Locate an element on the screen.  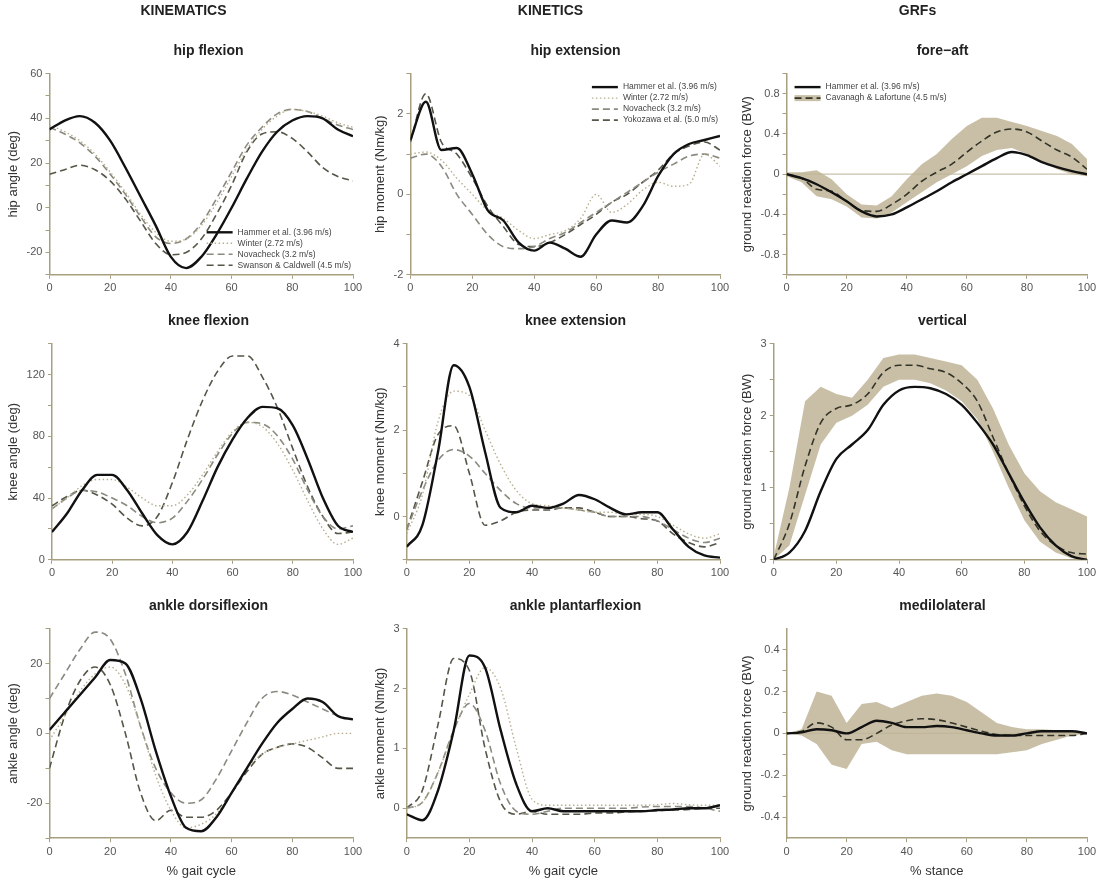
y-axis-title: hip angle (deg) is located at coordinates (13, 174).